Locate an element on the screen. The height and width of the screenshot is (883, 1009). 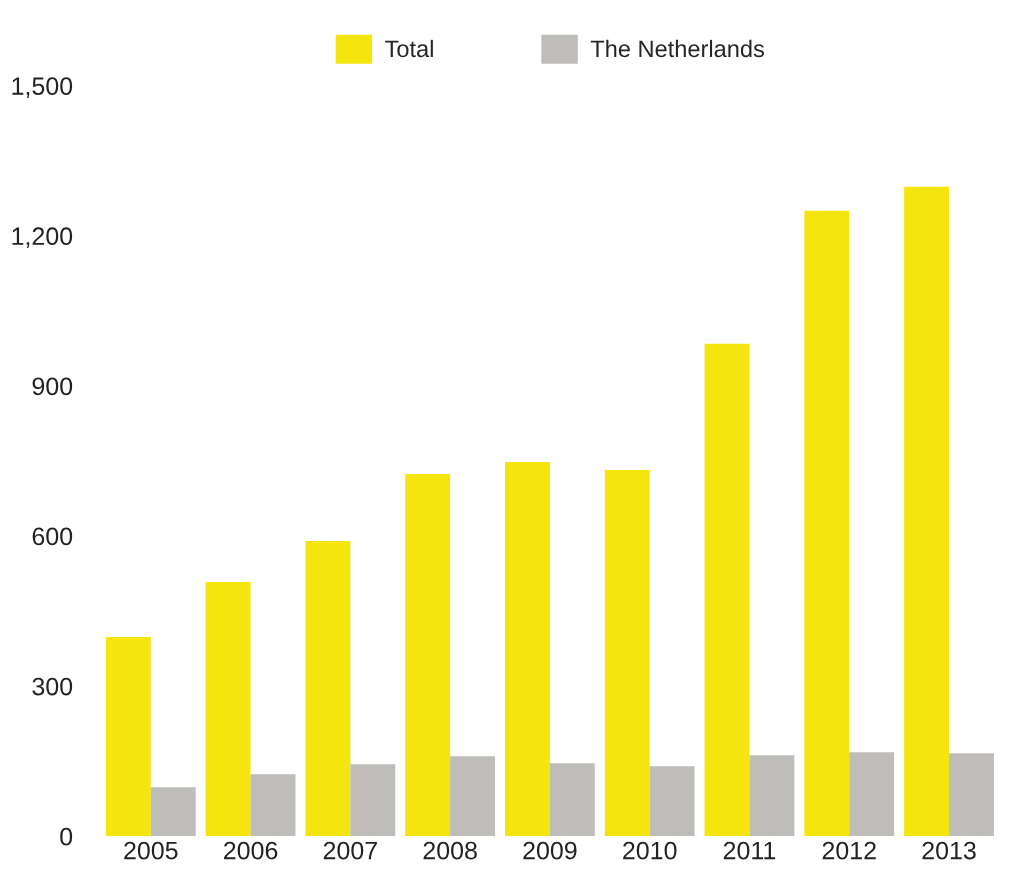
y-tick-label: 1,200 is located at coordinates (42, 238).